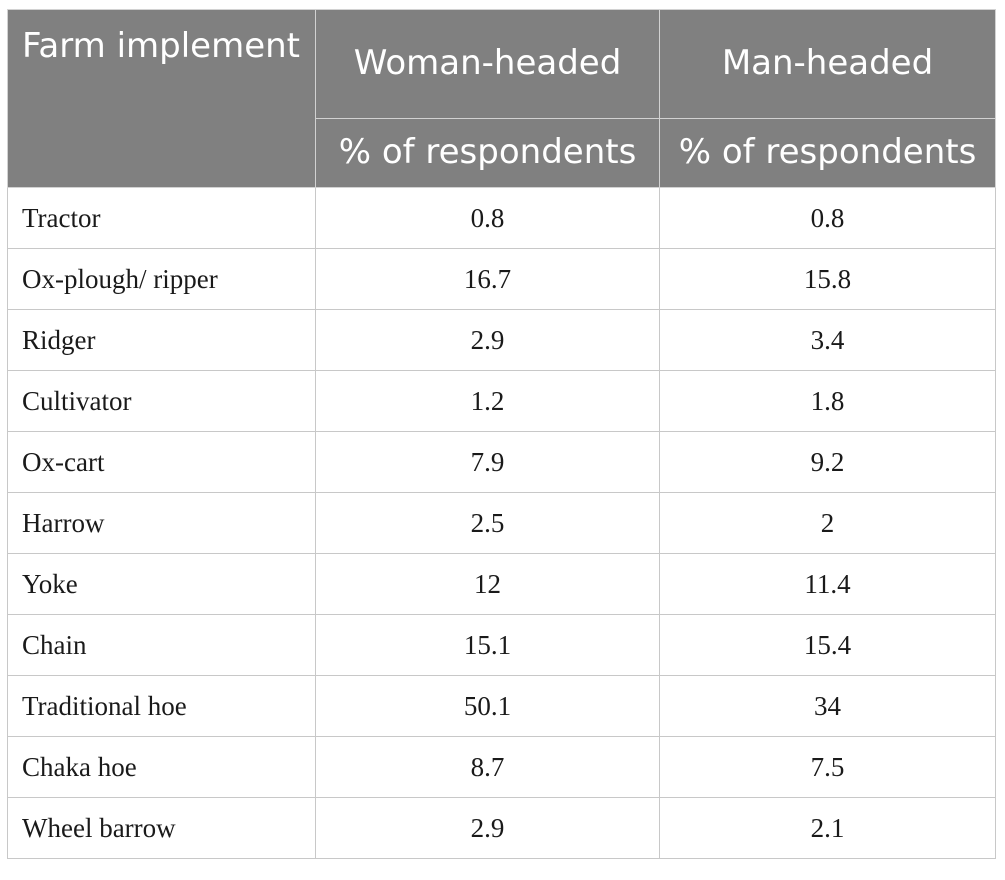  Describe the element at coordinates (827, 584) in the screenshot. I see `man-headed-value: 11.4` at that location.